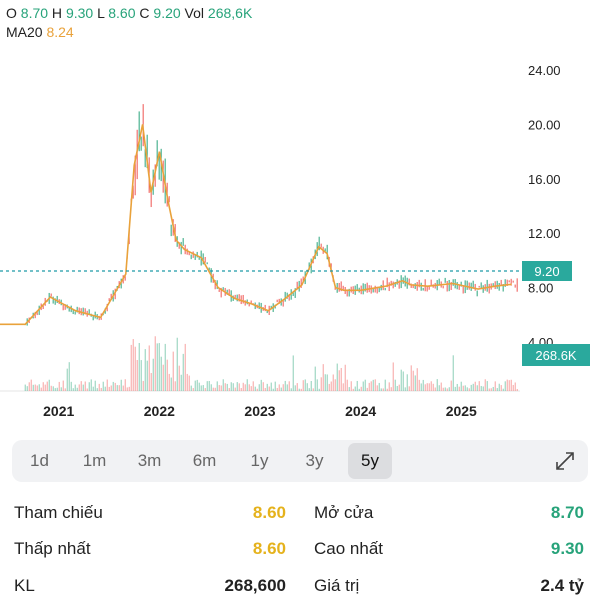  Describe the element at coordinates (259, 460) in the screenshot. I see `timeframe-1y: 1y` at that location.